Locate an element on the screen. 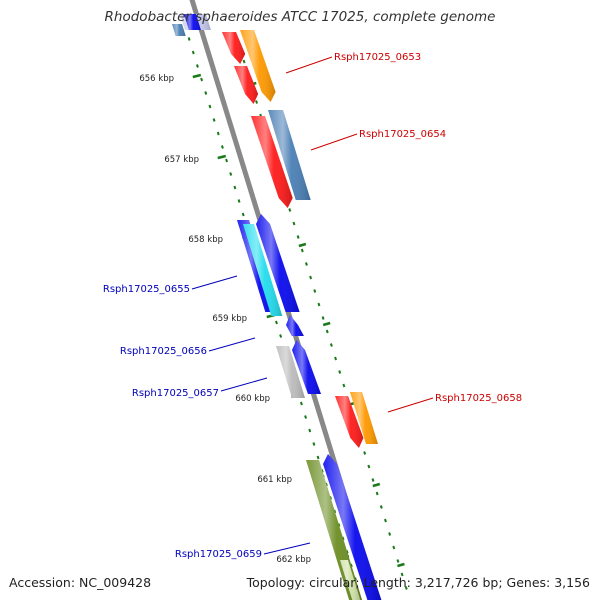 The width and height of the screenshot is (600, 600). kbp-label: 662 kbp is located at coordinates (293, 560).